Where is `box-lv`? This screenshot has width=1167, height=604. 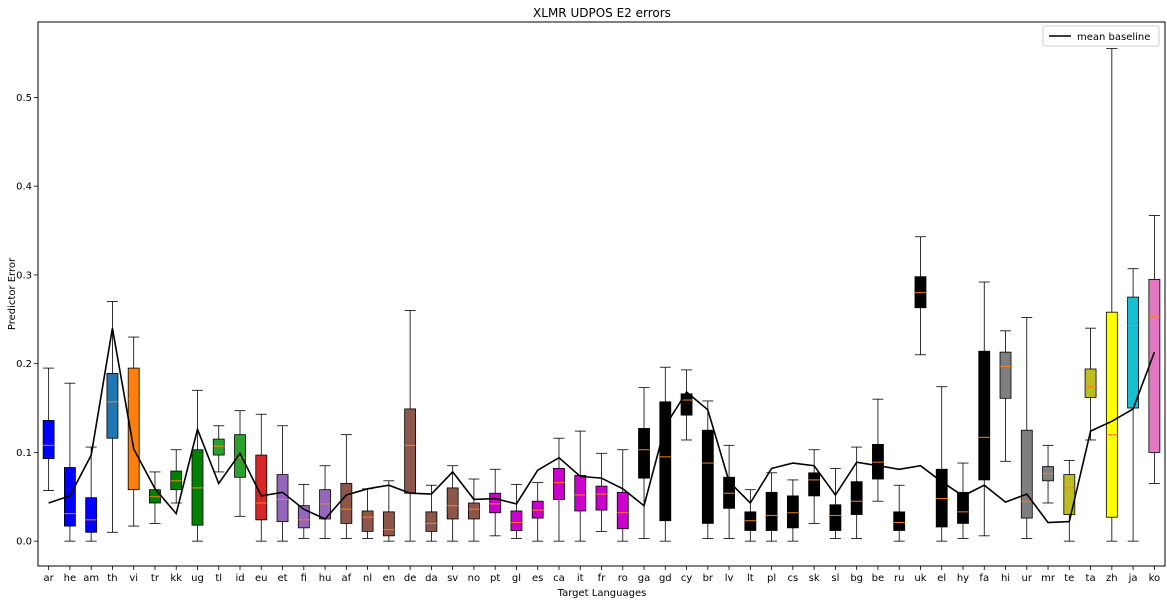 box-lv is located at coordinates (729, 491).